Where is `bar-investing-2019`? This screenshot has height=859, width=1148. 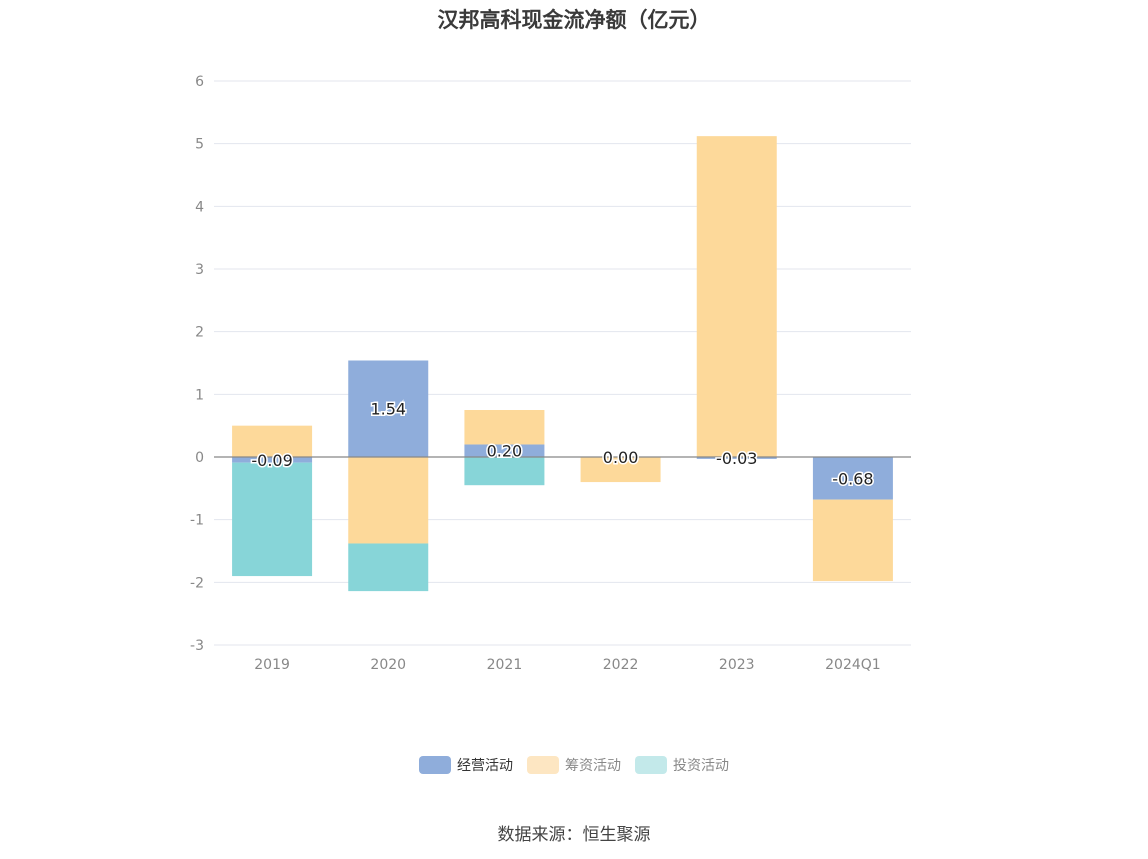
bar-investing-2019 is located at coordinates (272, 519).